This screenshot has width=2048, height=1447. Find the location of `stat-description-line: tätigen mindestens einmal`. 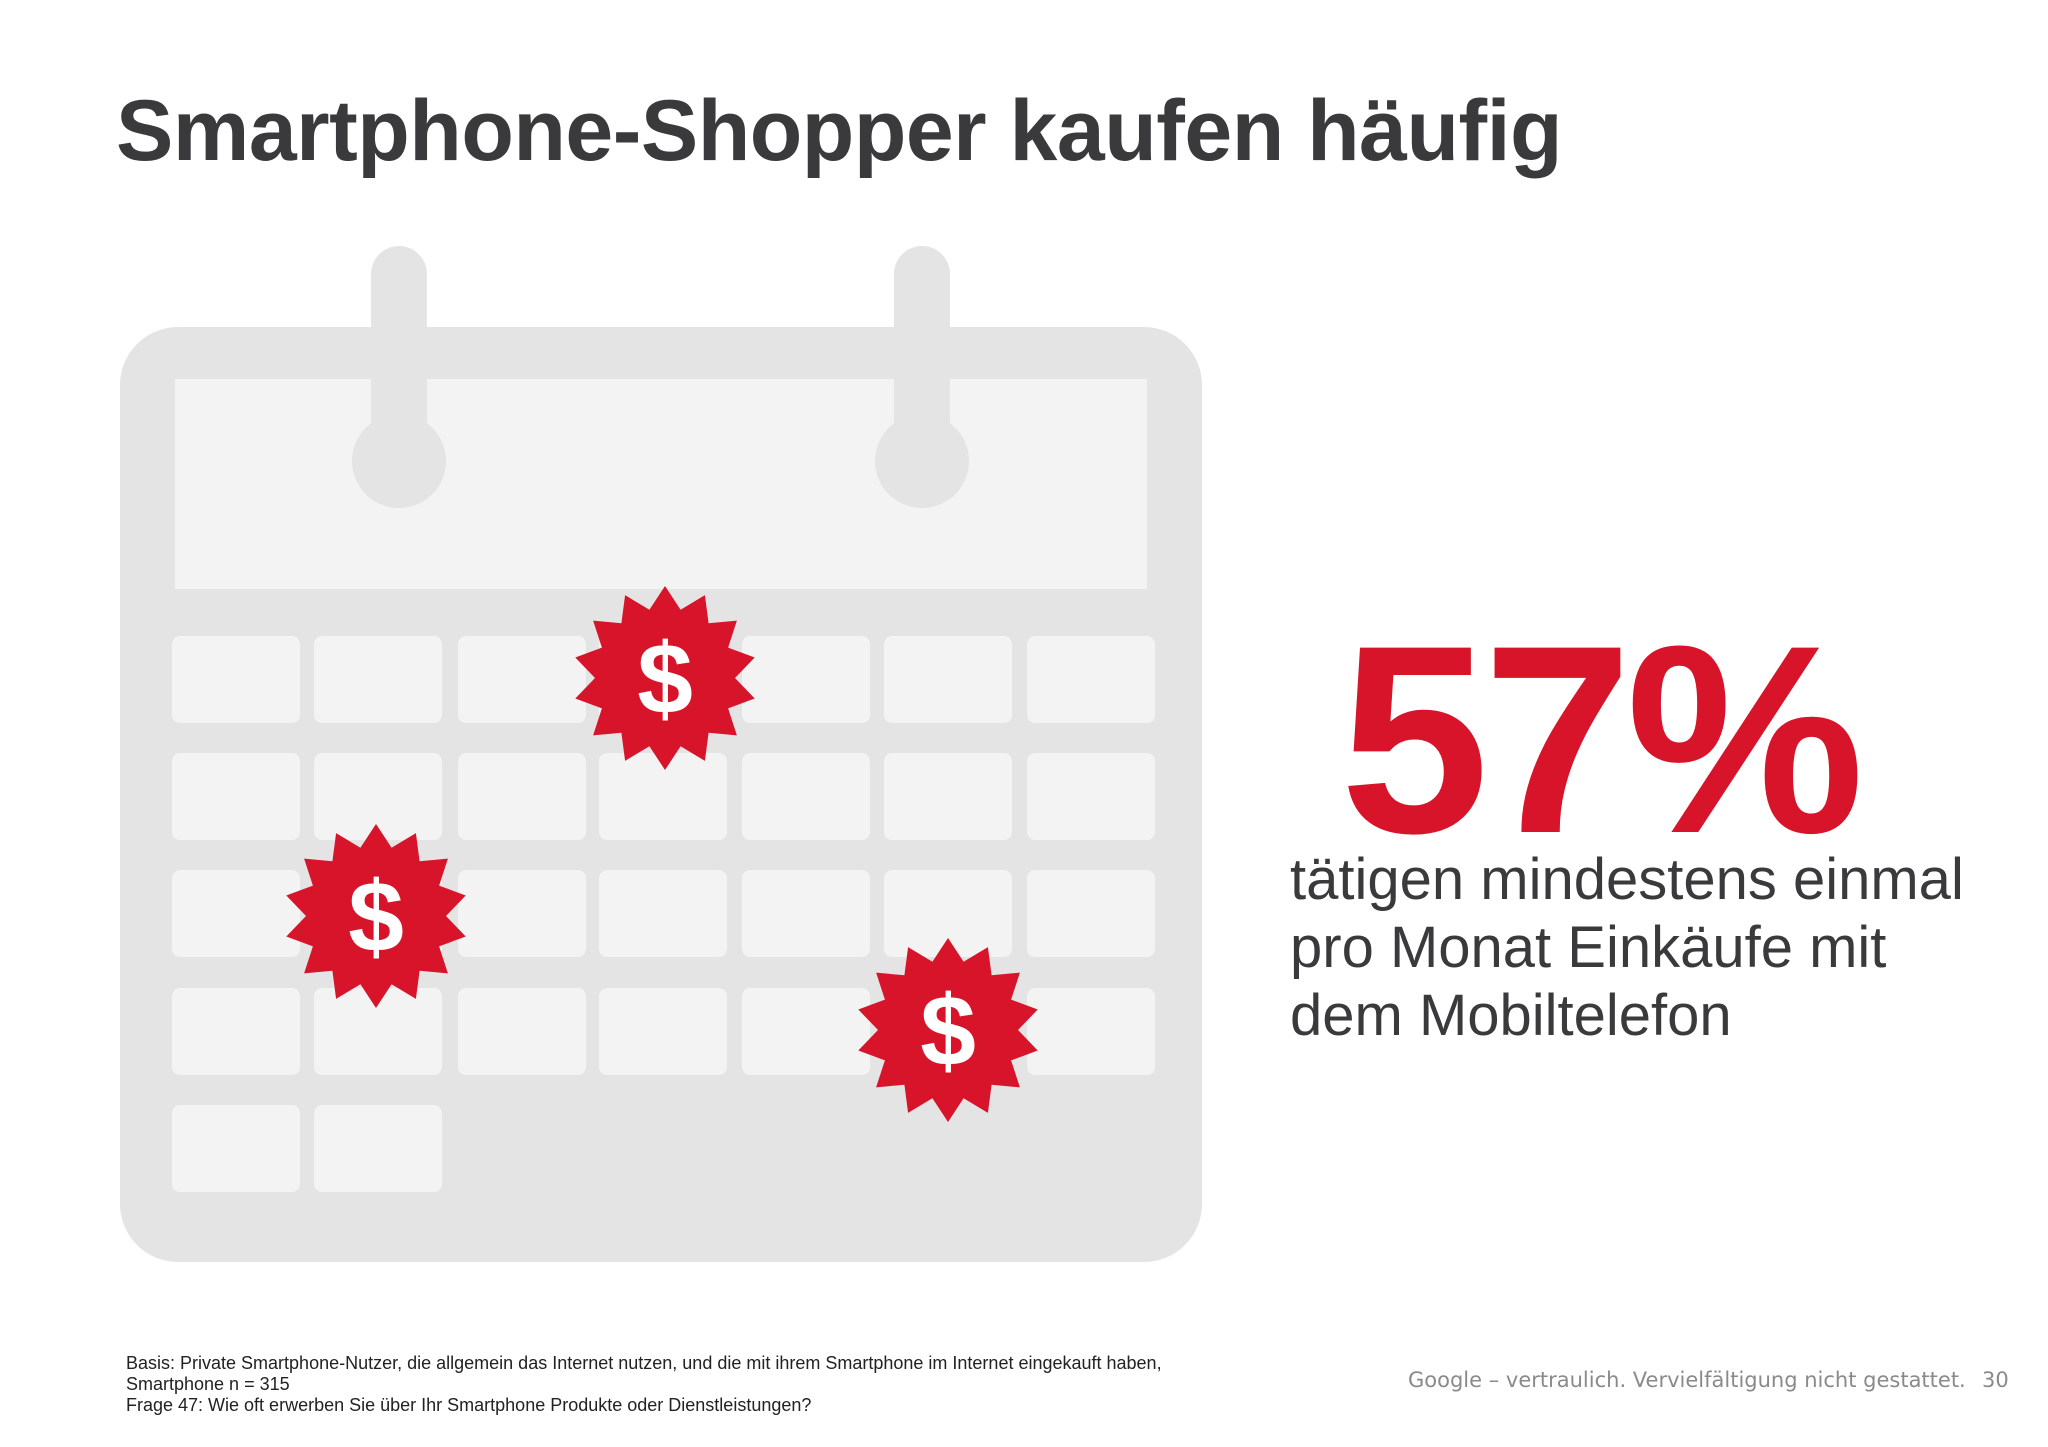

stat-description-line: tätigen mindestens einmal is located at coordinates (1627, 879).